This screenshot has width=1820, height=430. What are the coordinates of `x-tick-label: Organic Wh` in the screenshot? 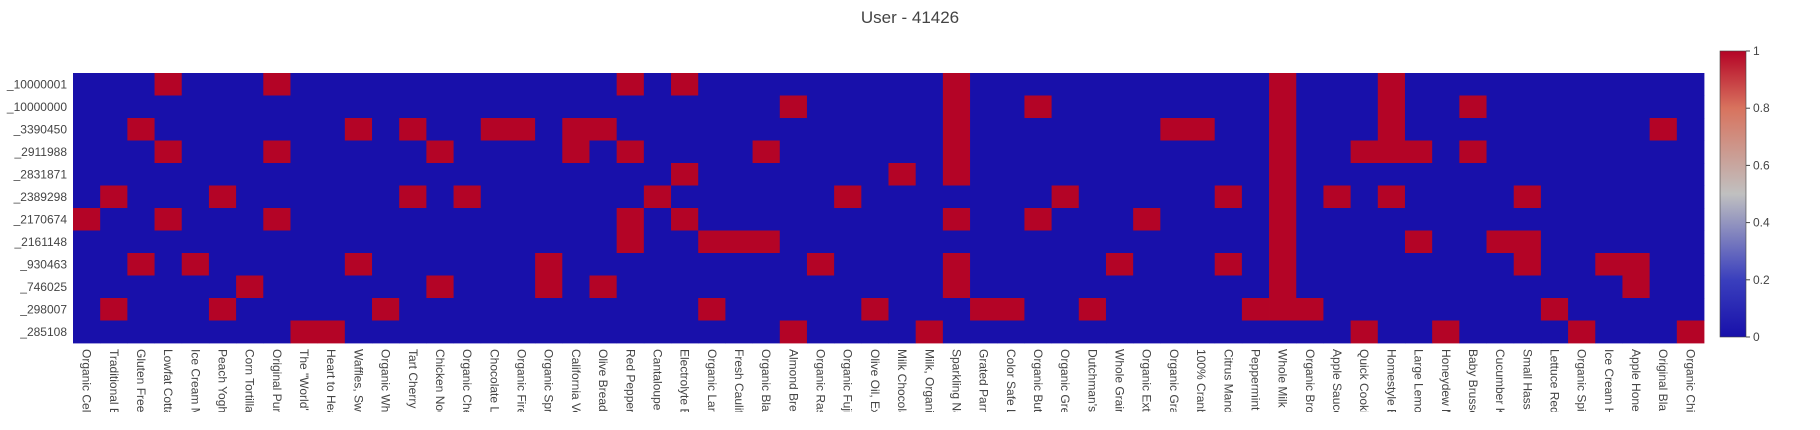 It's located at (386, 380).